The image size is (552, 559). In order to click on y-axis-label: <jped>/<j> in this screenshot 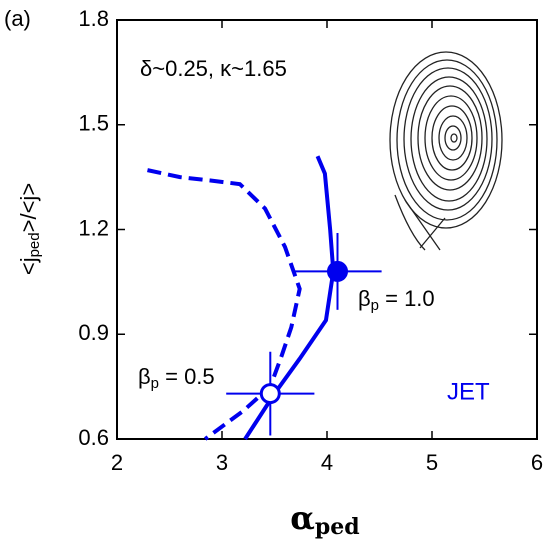, I will do `click(29, 229)`.